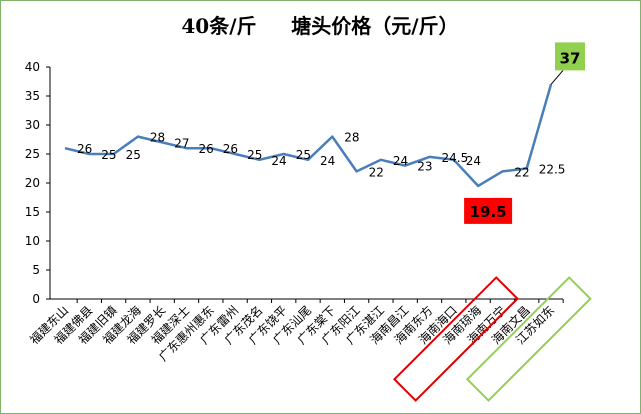 Image resolution: width=641 pixels, height=414 pixels. Describe the element at coordinates (319, 26) in the screenshot. I see `chart-title: 40条/斤 塘头价格（元/斤）` at that location.